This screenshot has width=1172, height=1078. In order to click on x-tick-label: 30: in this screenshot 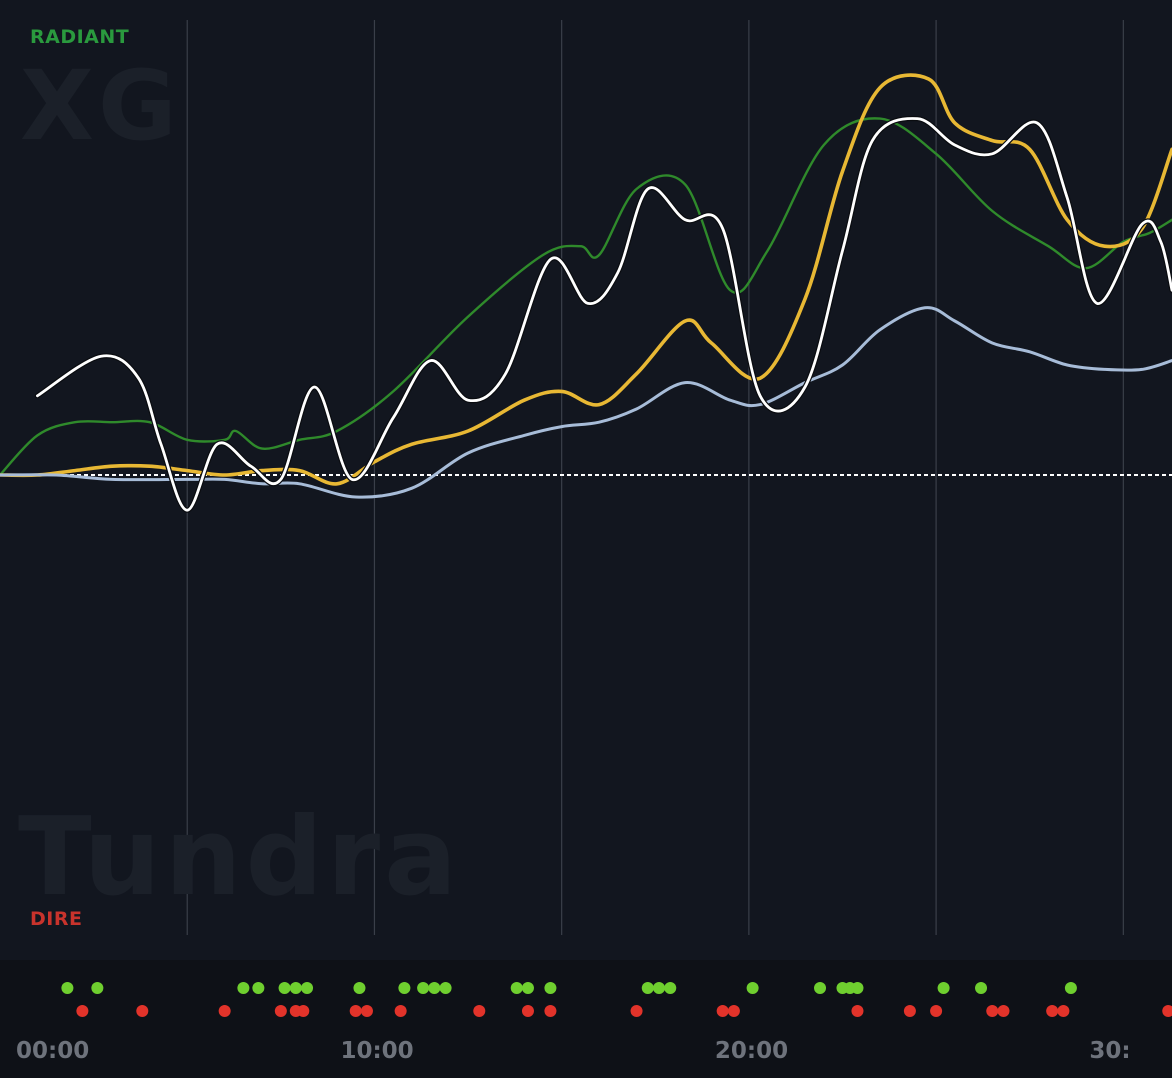, I will do `click(1110, 1051)`.